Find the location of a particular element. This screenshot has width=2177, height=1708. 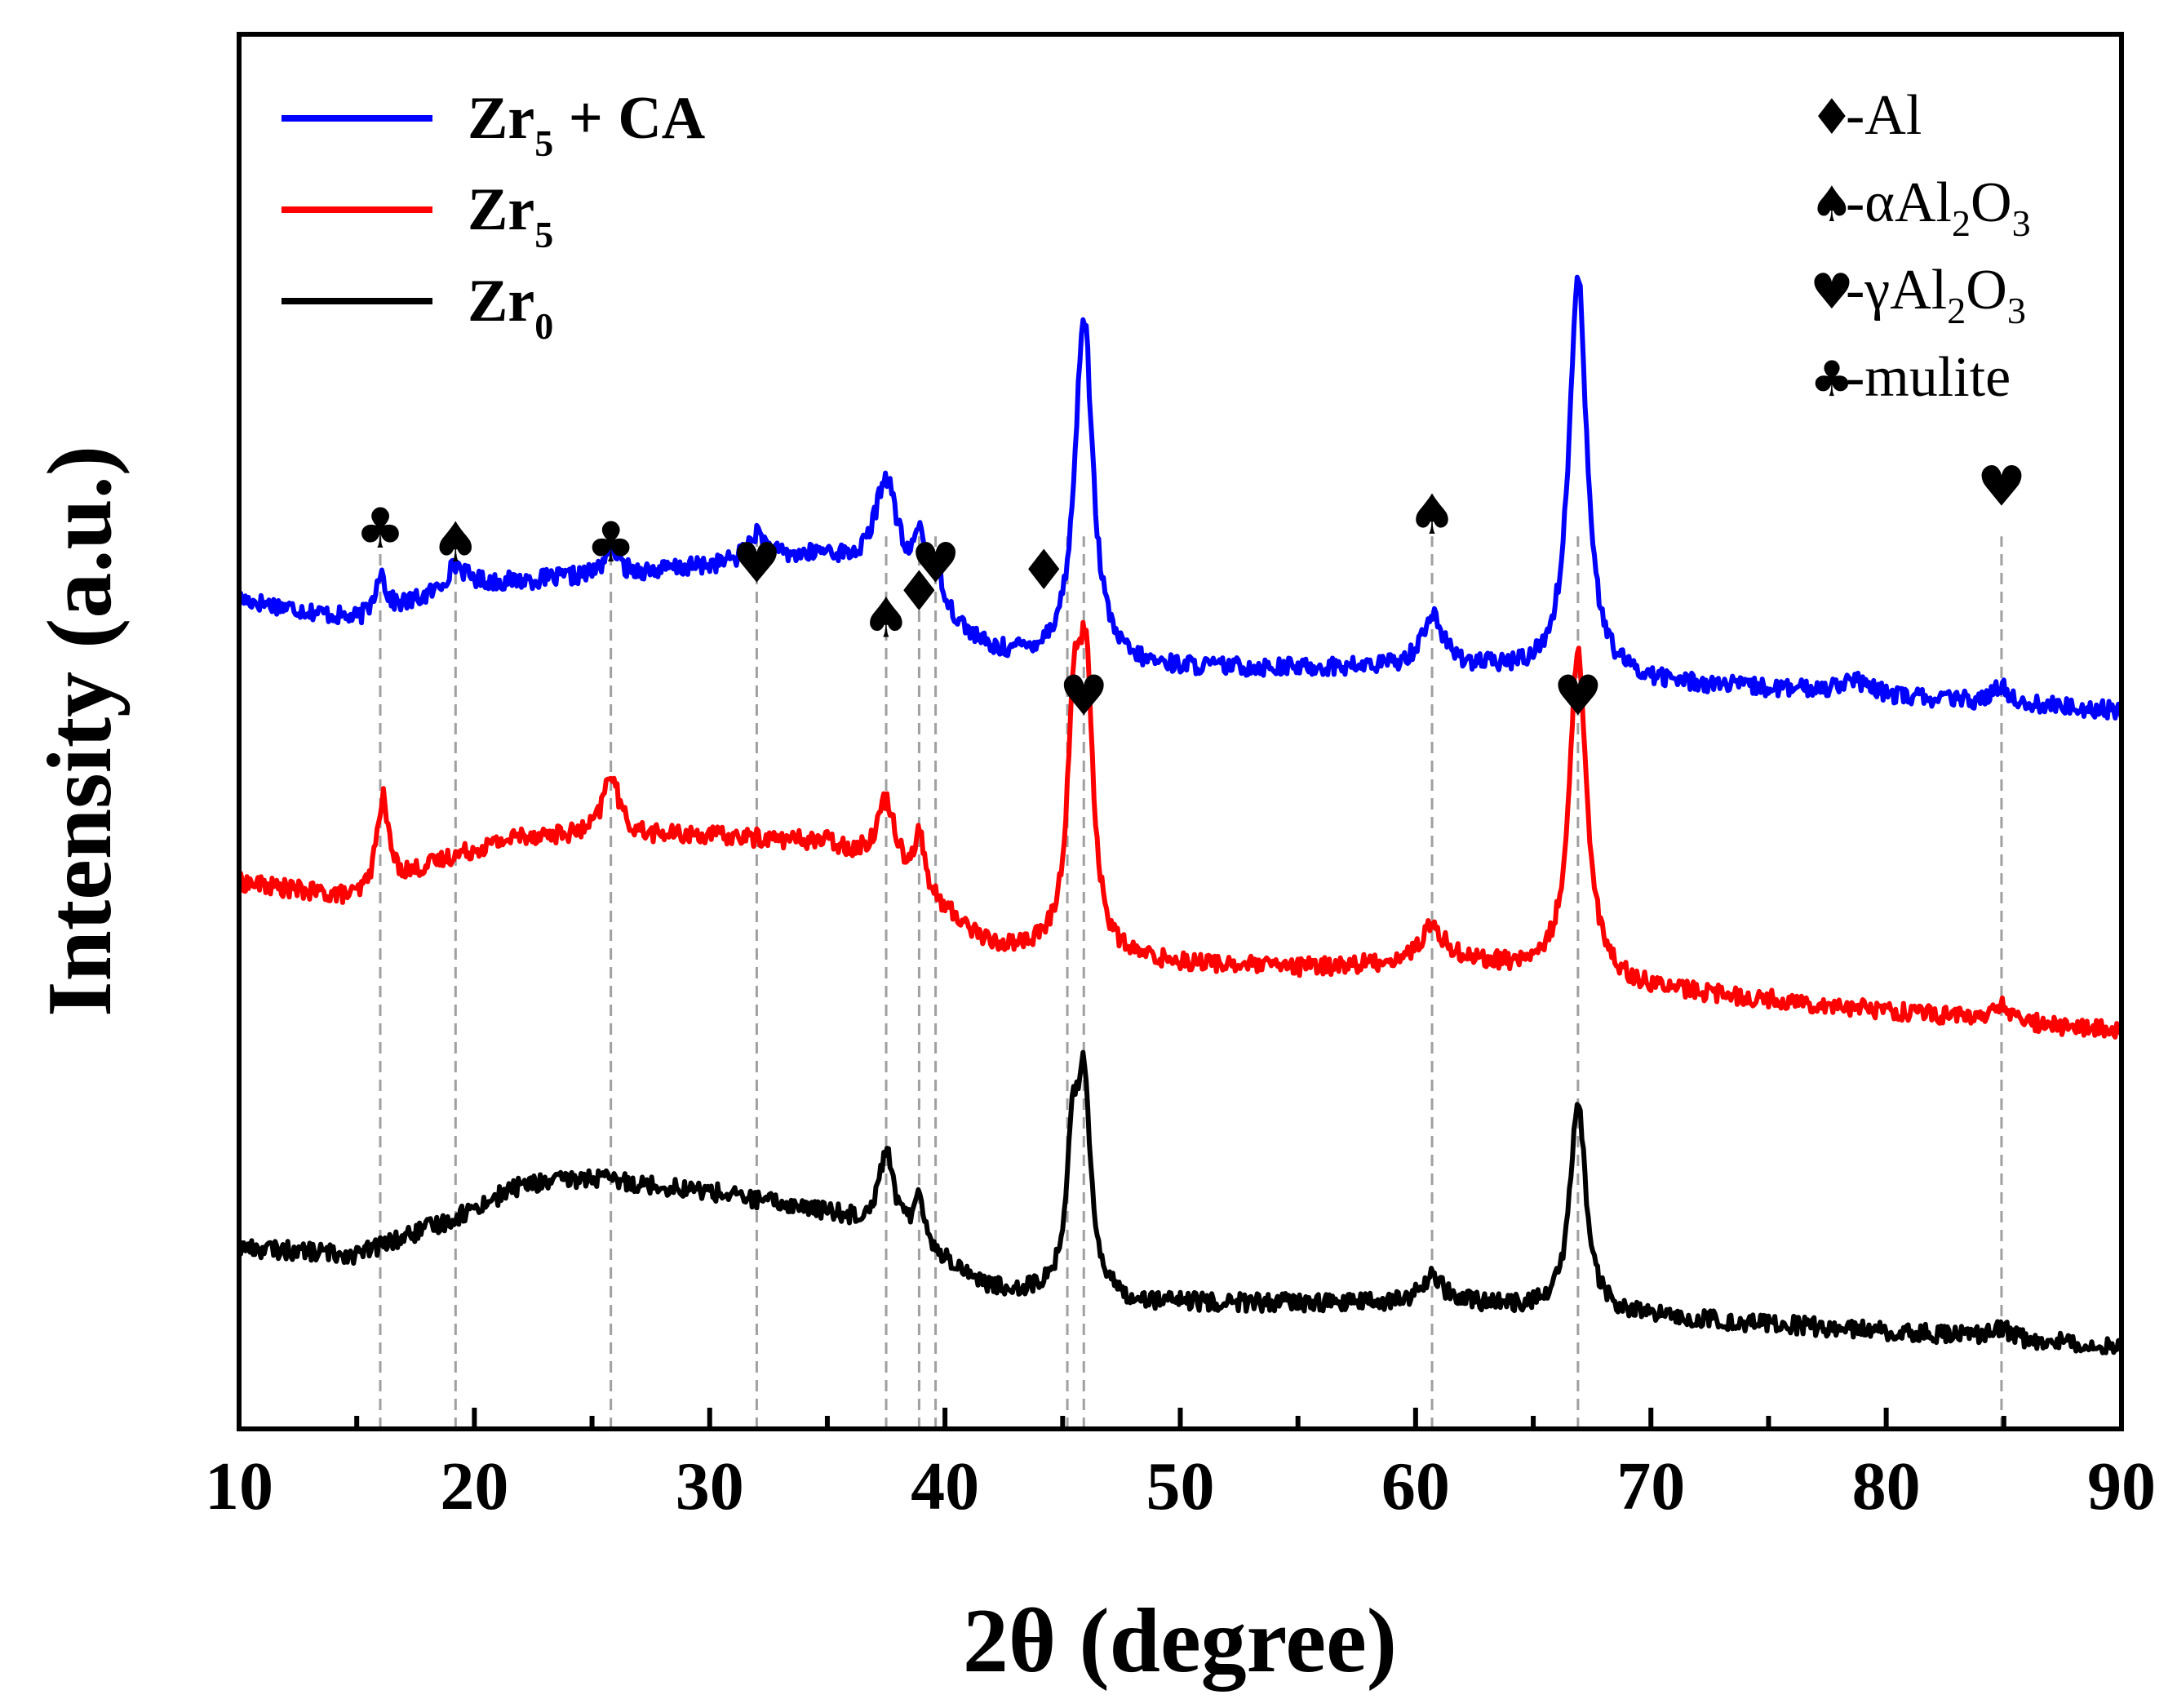

phase-key-glyph: ♣ is located at coordinates (1832, 380).